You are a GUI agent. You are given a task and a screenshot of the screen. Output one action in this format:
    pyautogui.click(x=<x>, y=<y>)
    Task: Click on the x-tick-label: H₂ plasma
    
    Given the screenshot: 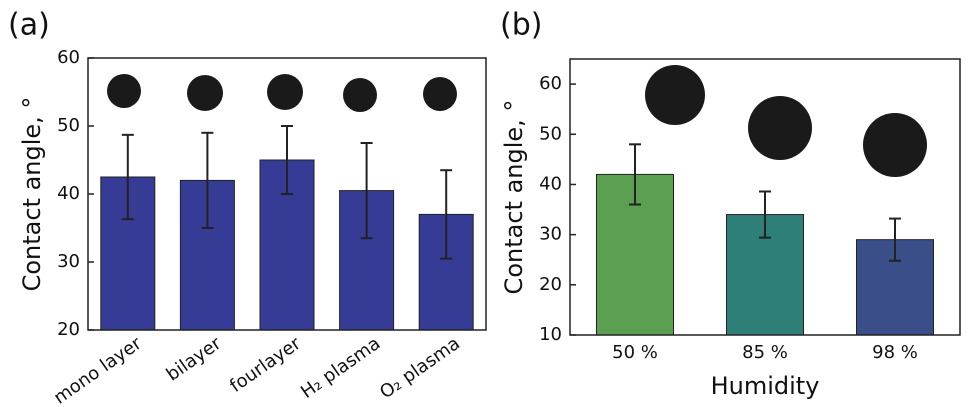 What is the action you would take?
    pyautogui.click(x=340, y=368)
    